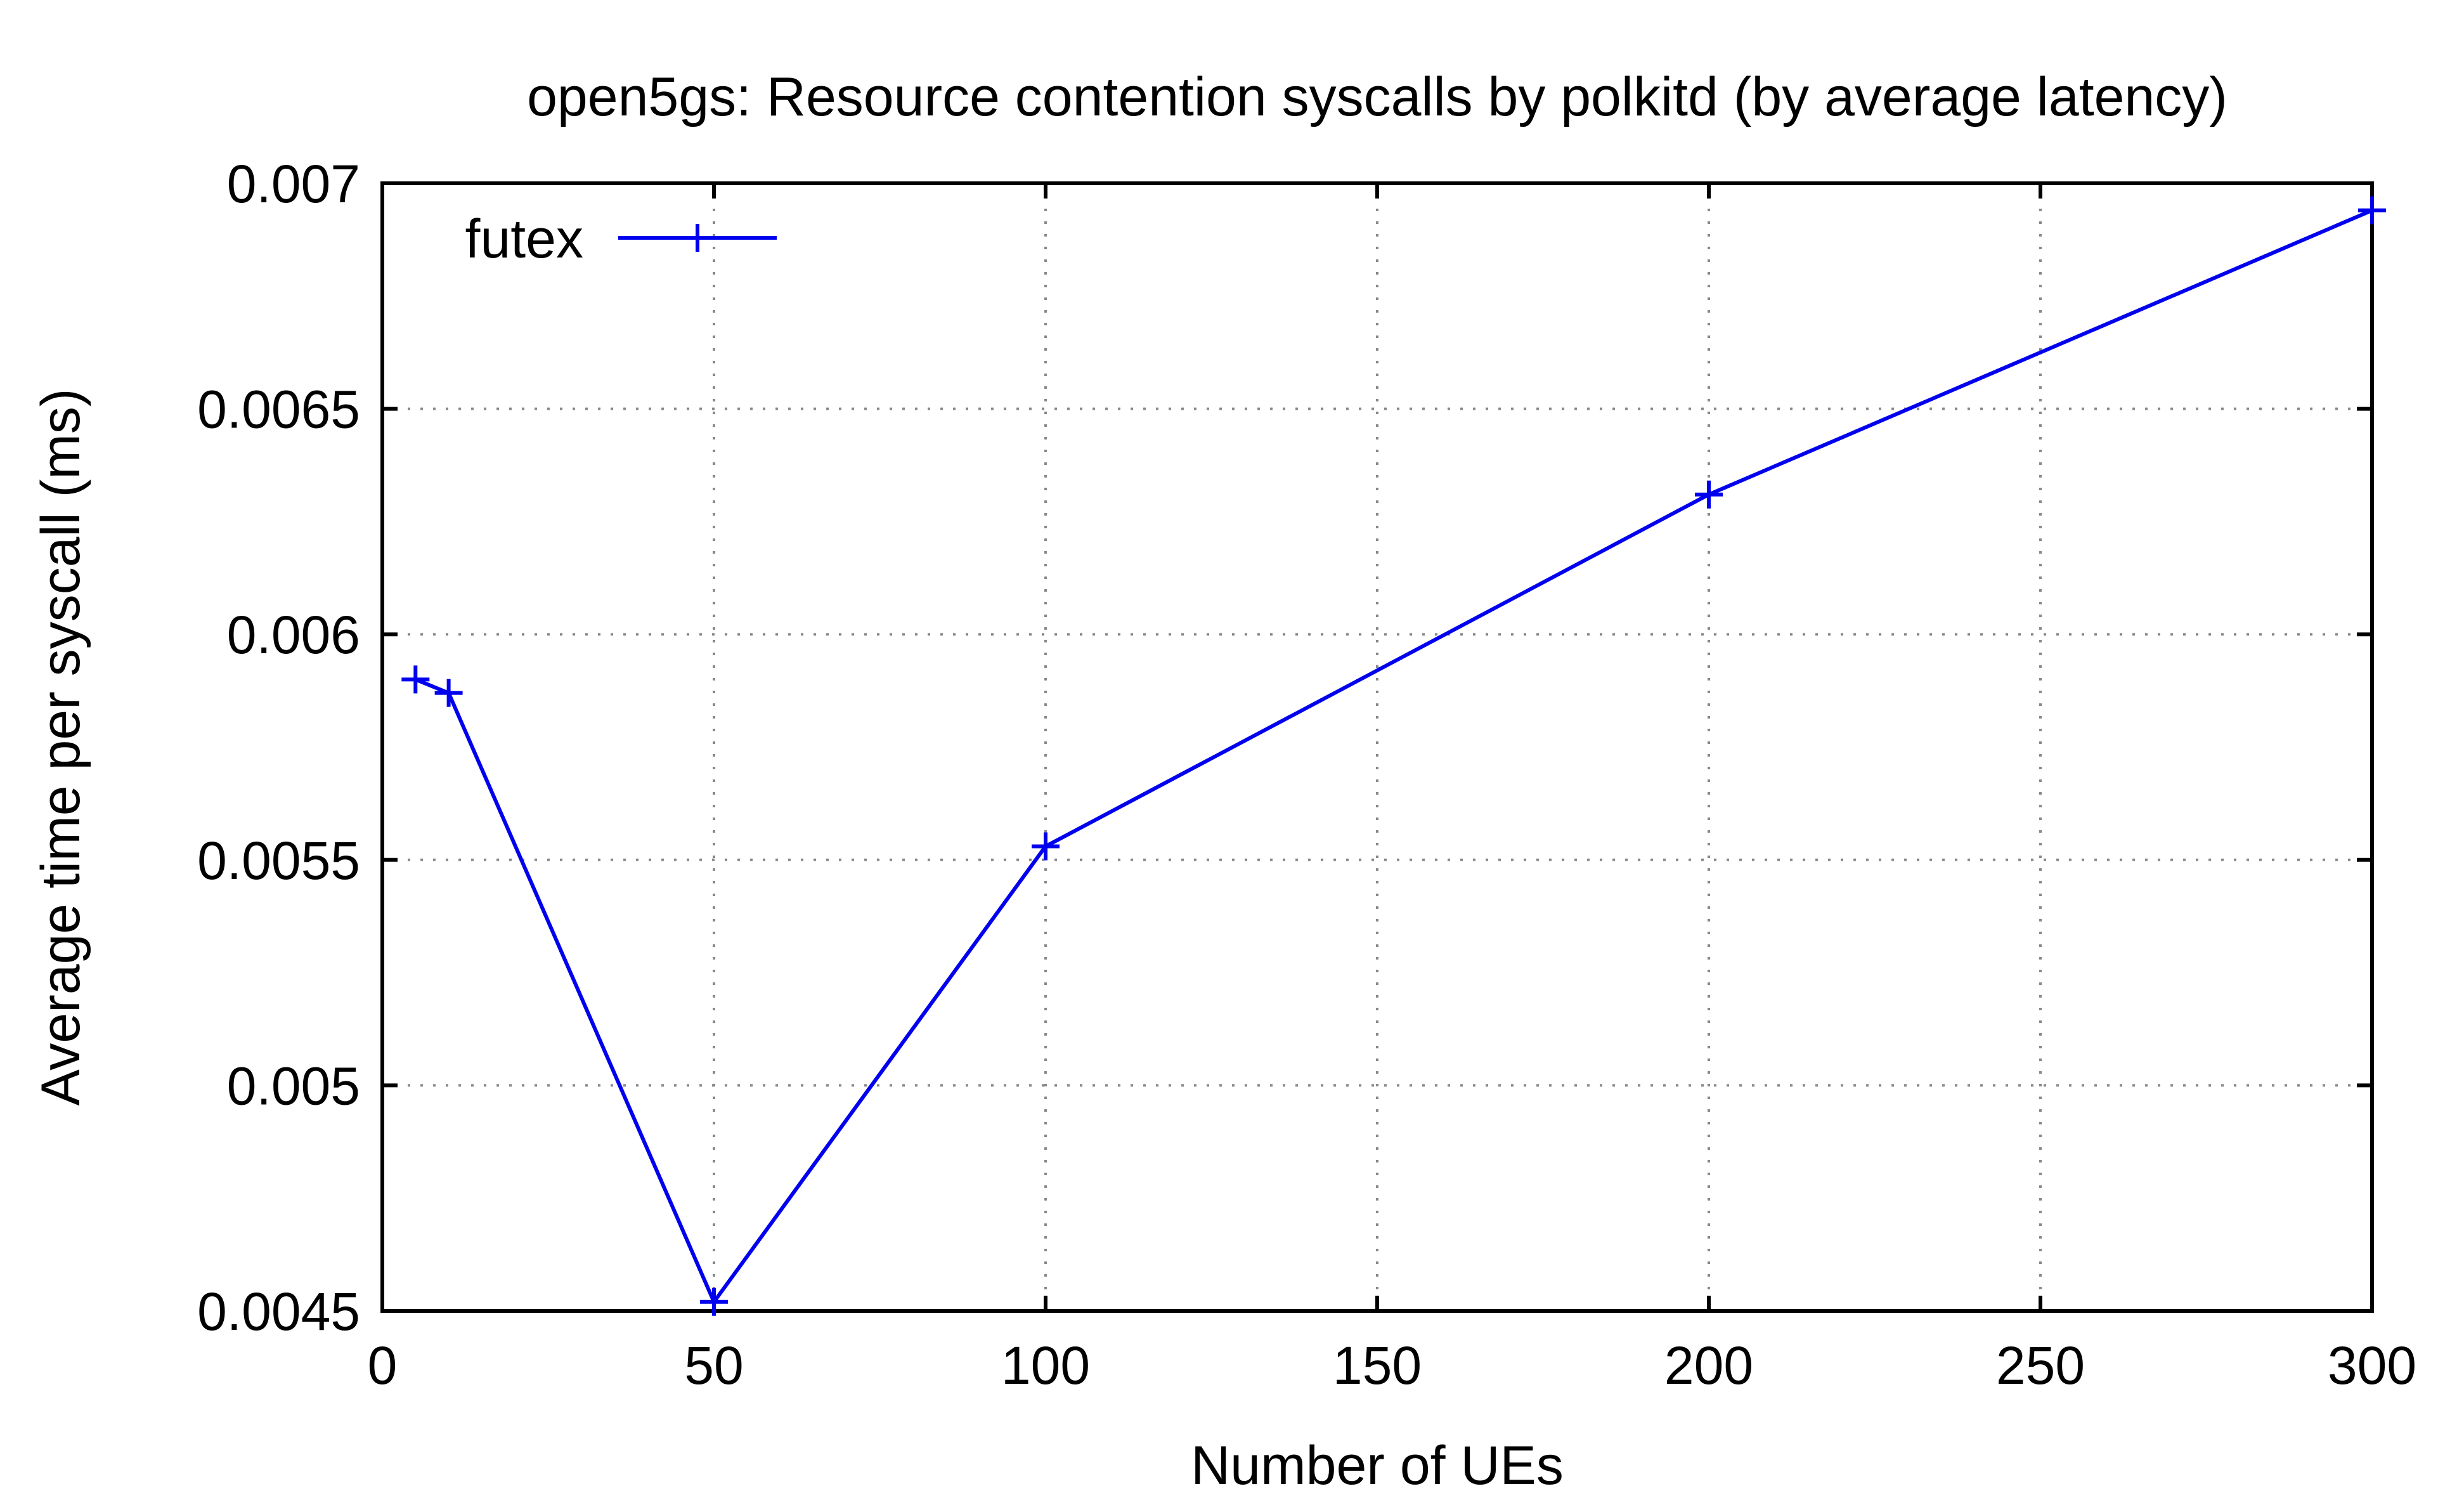  I want to click on x-tick-label: 300, so click(2372, 1365).